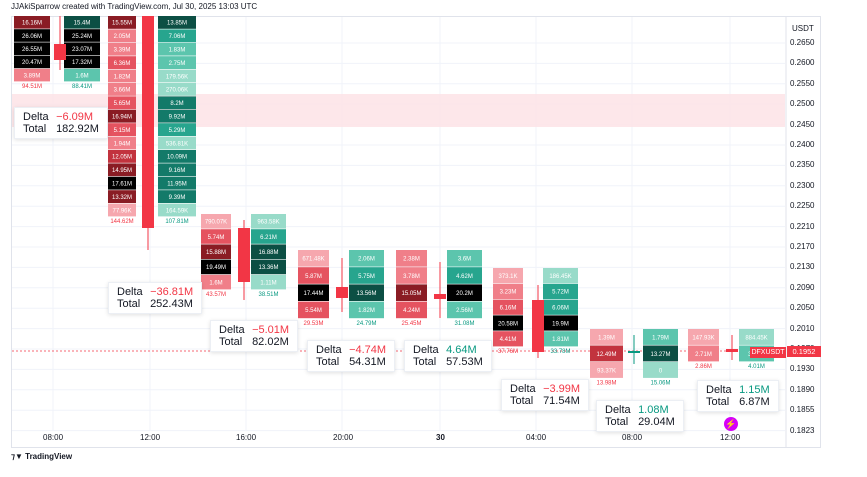 The width and height of the screenshot is (867, 477). Describe the element at coordinates (172, 292) in the screenshot. I see `delta-value: −36.81M` at that location.